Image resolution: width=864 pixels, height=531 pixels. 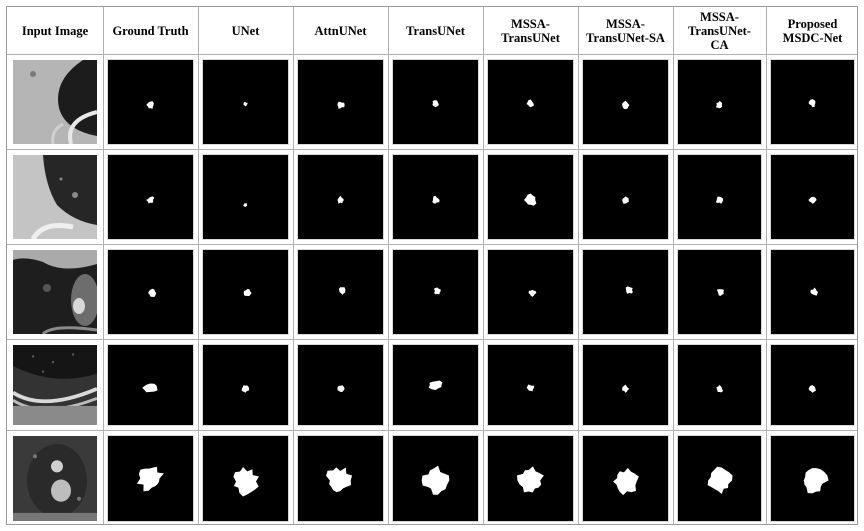 I want to click on column-header: Ground Truth, so click(x=150, y=30).